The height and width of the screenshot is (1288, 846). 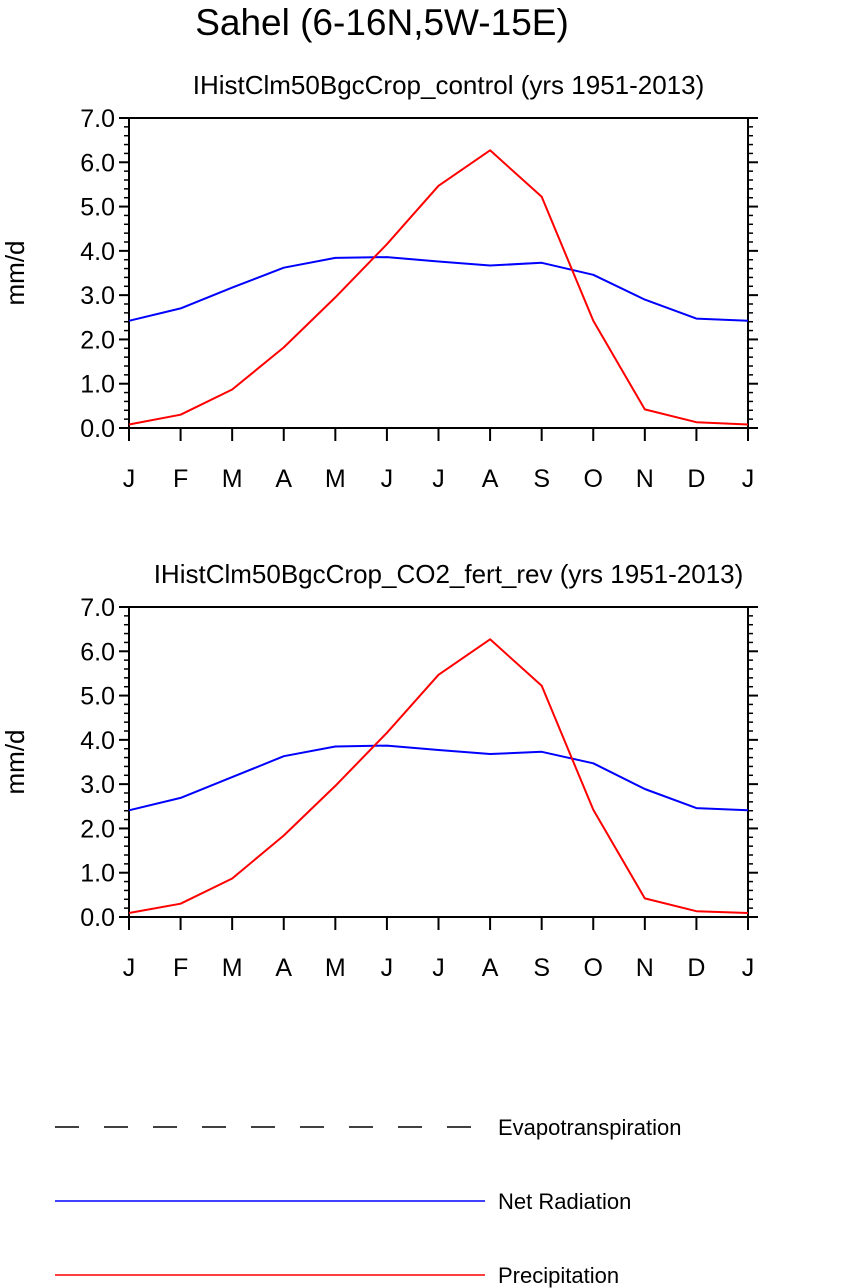 I want to click on legend-label: Evapotranspiration, so click(x=589, y=1127).